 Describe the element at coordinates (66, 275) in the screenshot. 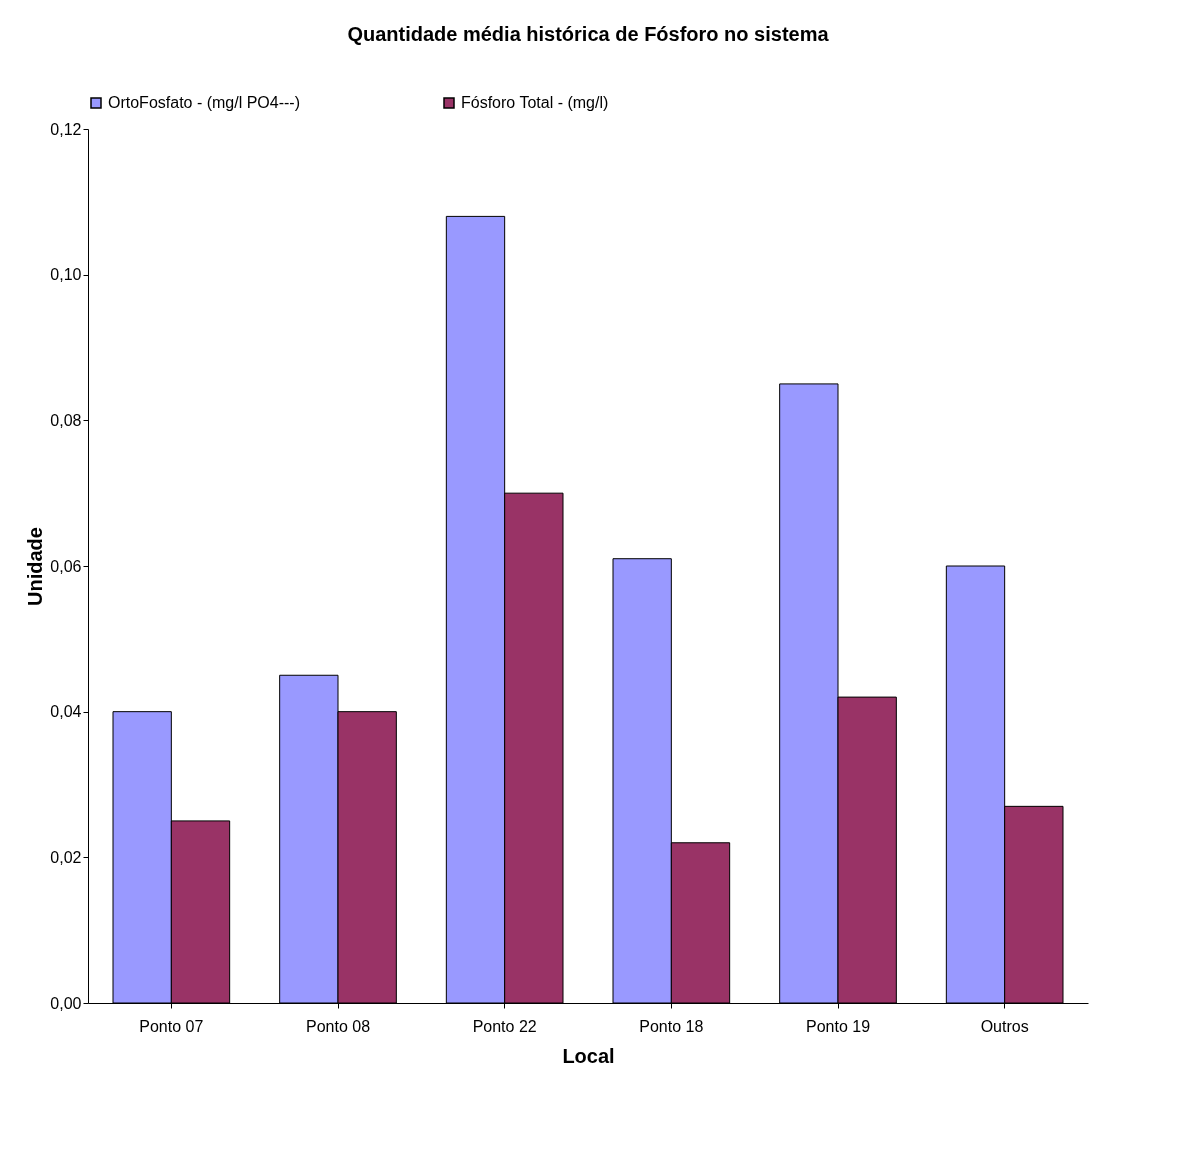

I see `y-tick-label: 0,10` at that location.